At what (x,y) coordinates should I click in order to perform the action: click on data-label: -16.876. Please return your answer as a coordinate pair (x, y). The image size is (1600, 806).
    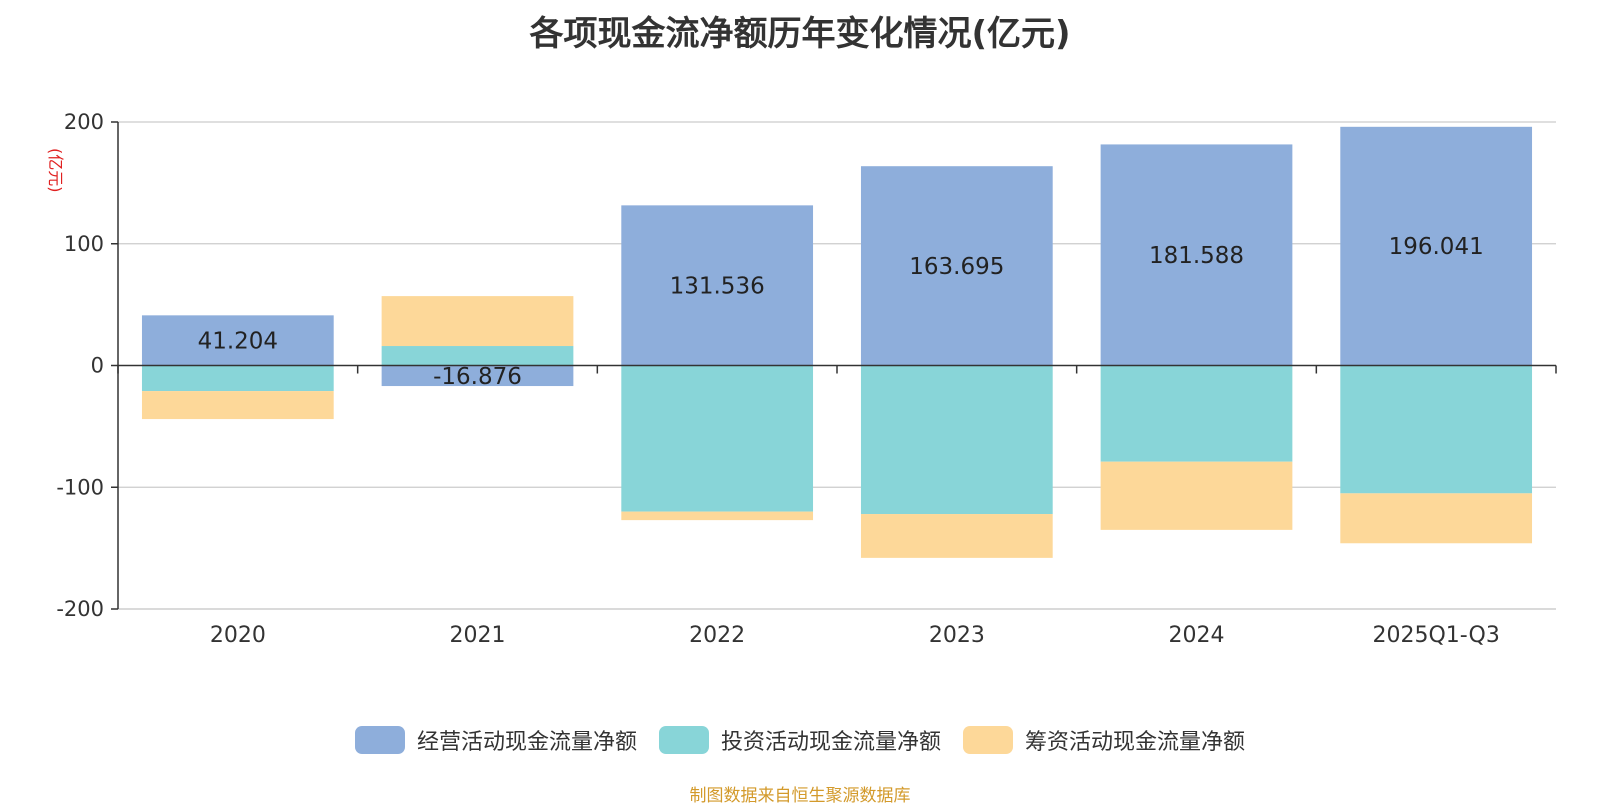
    Looking at the image, I should click on (477, 377).